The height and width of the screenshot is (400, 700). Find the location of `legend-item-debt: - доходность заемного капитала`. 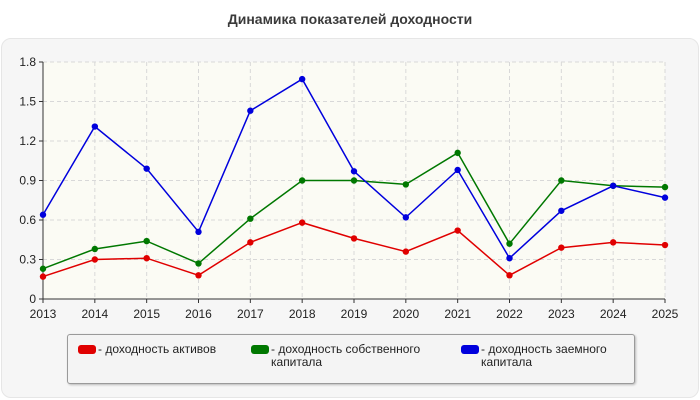

legend-item-debt: - доходность заемного капитала is located at coordinates (534, 356).